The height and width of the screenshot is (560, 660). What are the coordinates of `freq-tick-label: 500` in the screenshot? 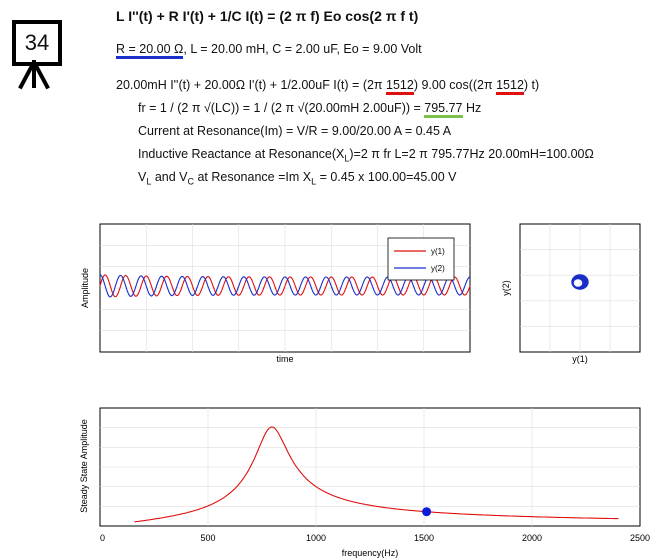 It's located at (207, 538).